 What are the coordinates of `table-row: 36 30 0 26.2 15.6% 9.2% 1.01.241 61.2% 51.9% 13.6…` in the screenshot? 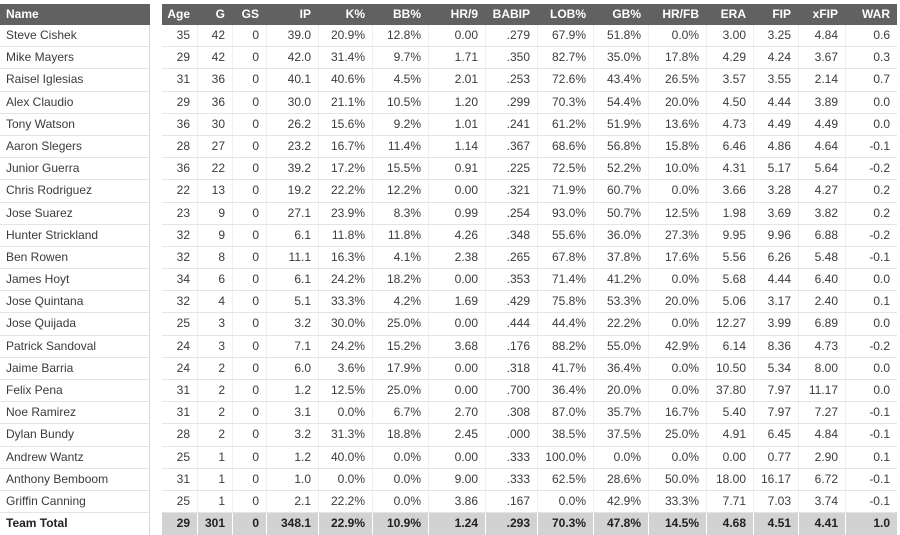 It's located at (529, 124).